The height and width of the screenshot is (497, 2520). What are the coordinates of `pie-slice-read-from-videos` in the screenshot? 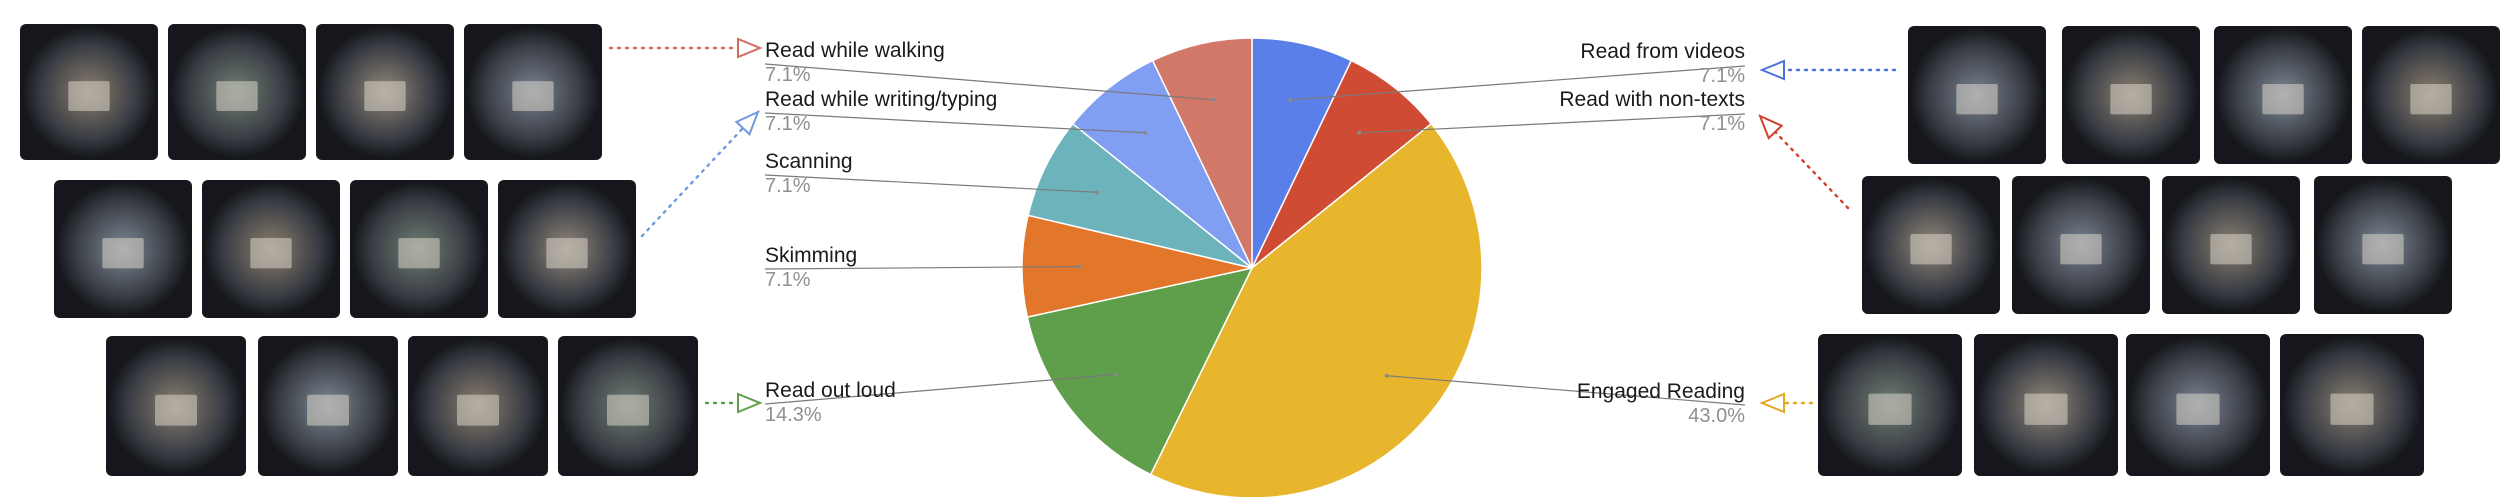 It's located at (1302, 153).